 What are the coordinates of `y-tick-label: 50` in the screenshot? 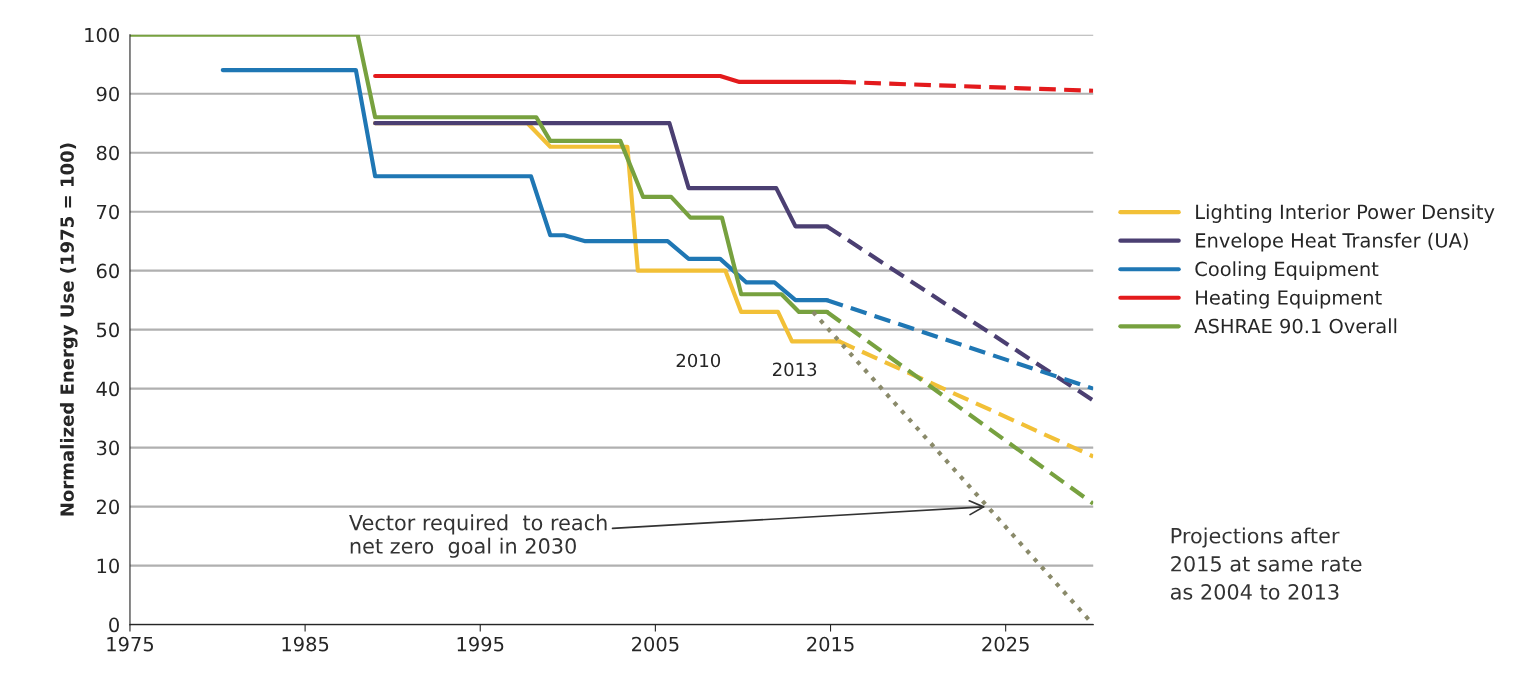 It's located at (108, 330).